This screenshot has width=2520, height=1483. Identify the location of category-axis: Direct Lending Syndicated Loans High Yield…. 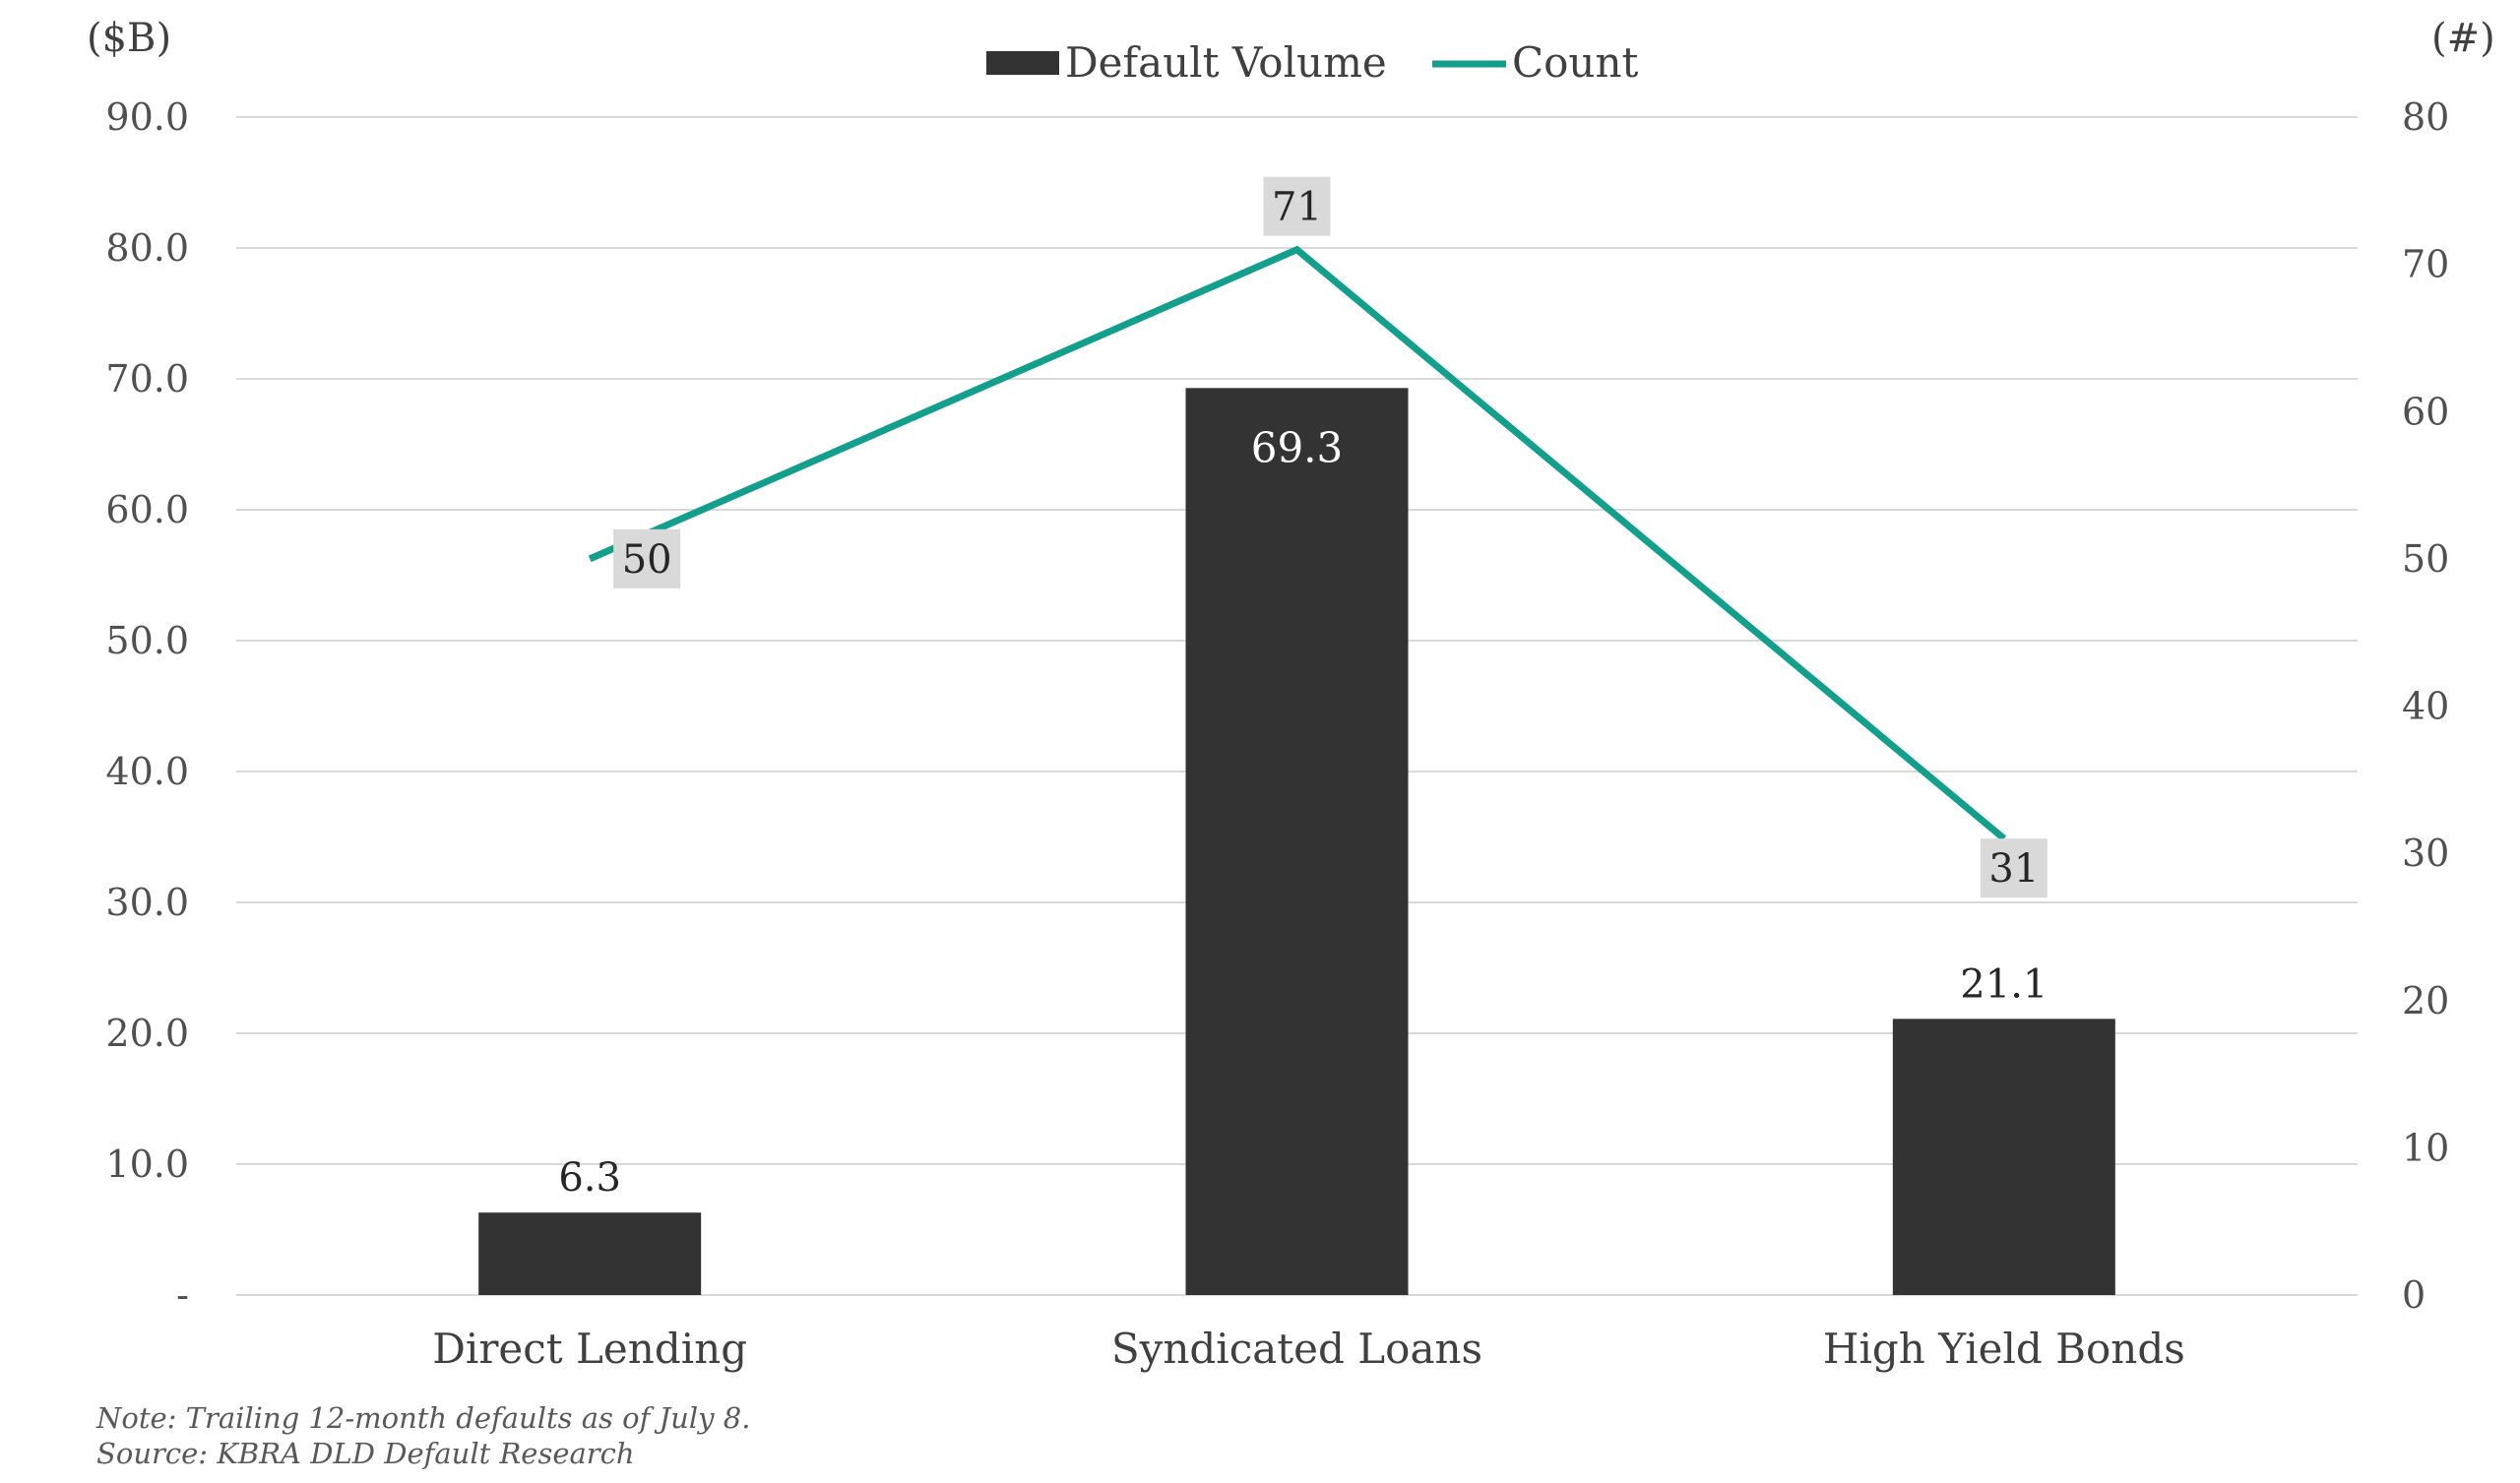
(1308, 1349).